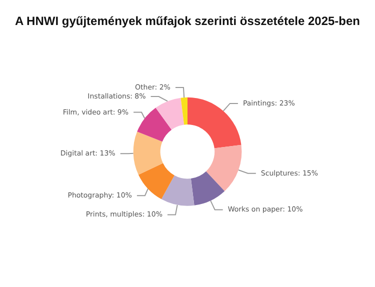  I want to click on chart-title: A HNWI gyűjtemények műfajok szerinti összetétele 2025-ben, so click(187, 21).